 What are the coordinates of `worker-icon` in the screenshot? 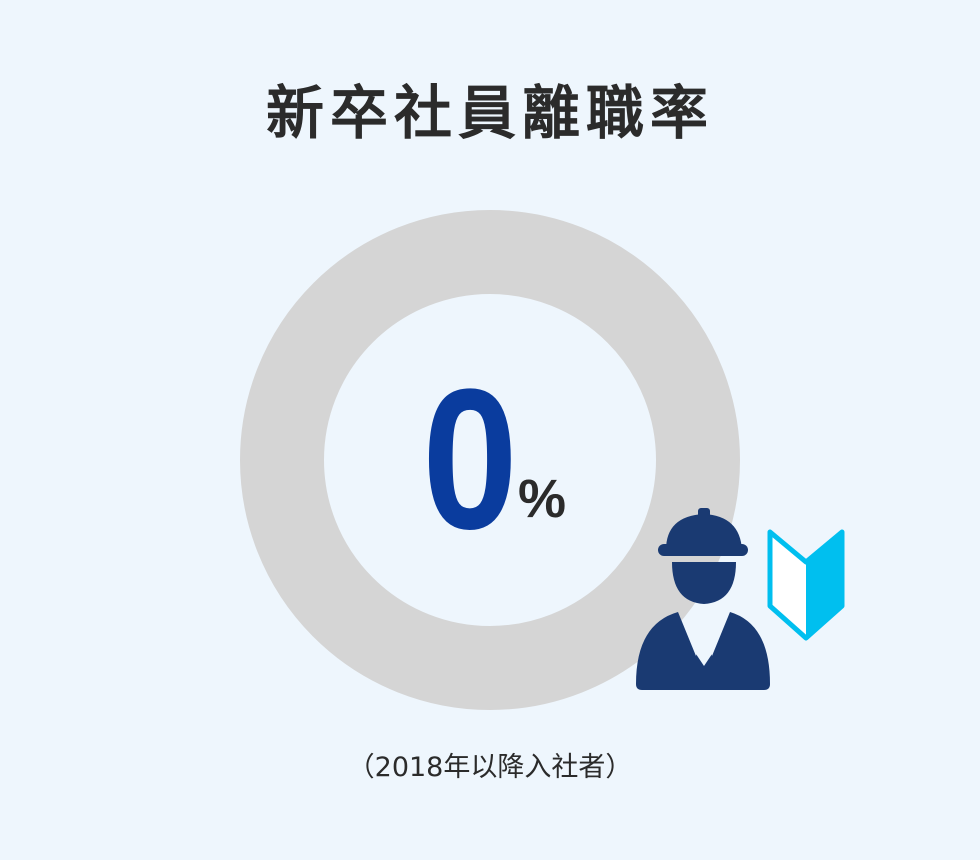 It's located at (703, 601).